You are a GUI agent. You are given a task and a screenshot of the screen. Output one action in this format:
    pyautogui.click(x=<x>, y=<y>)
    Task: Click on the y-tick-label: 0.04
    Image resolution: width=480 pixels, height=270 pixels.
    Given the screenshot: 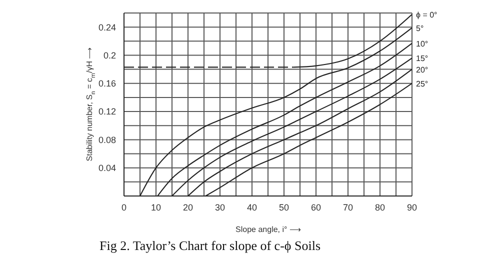 What is the action you would take?
    pyautogui.click(x=107, y=168)
    